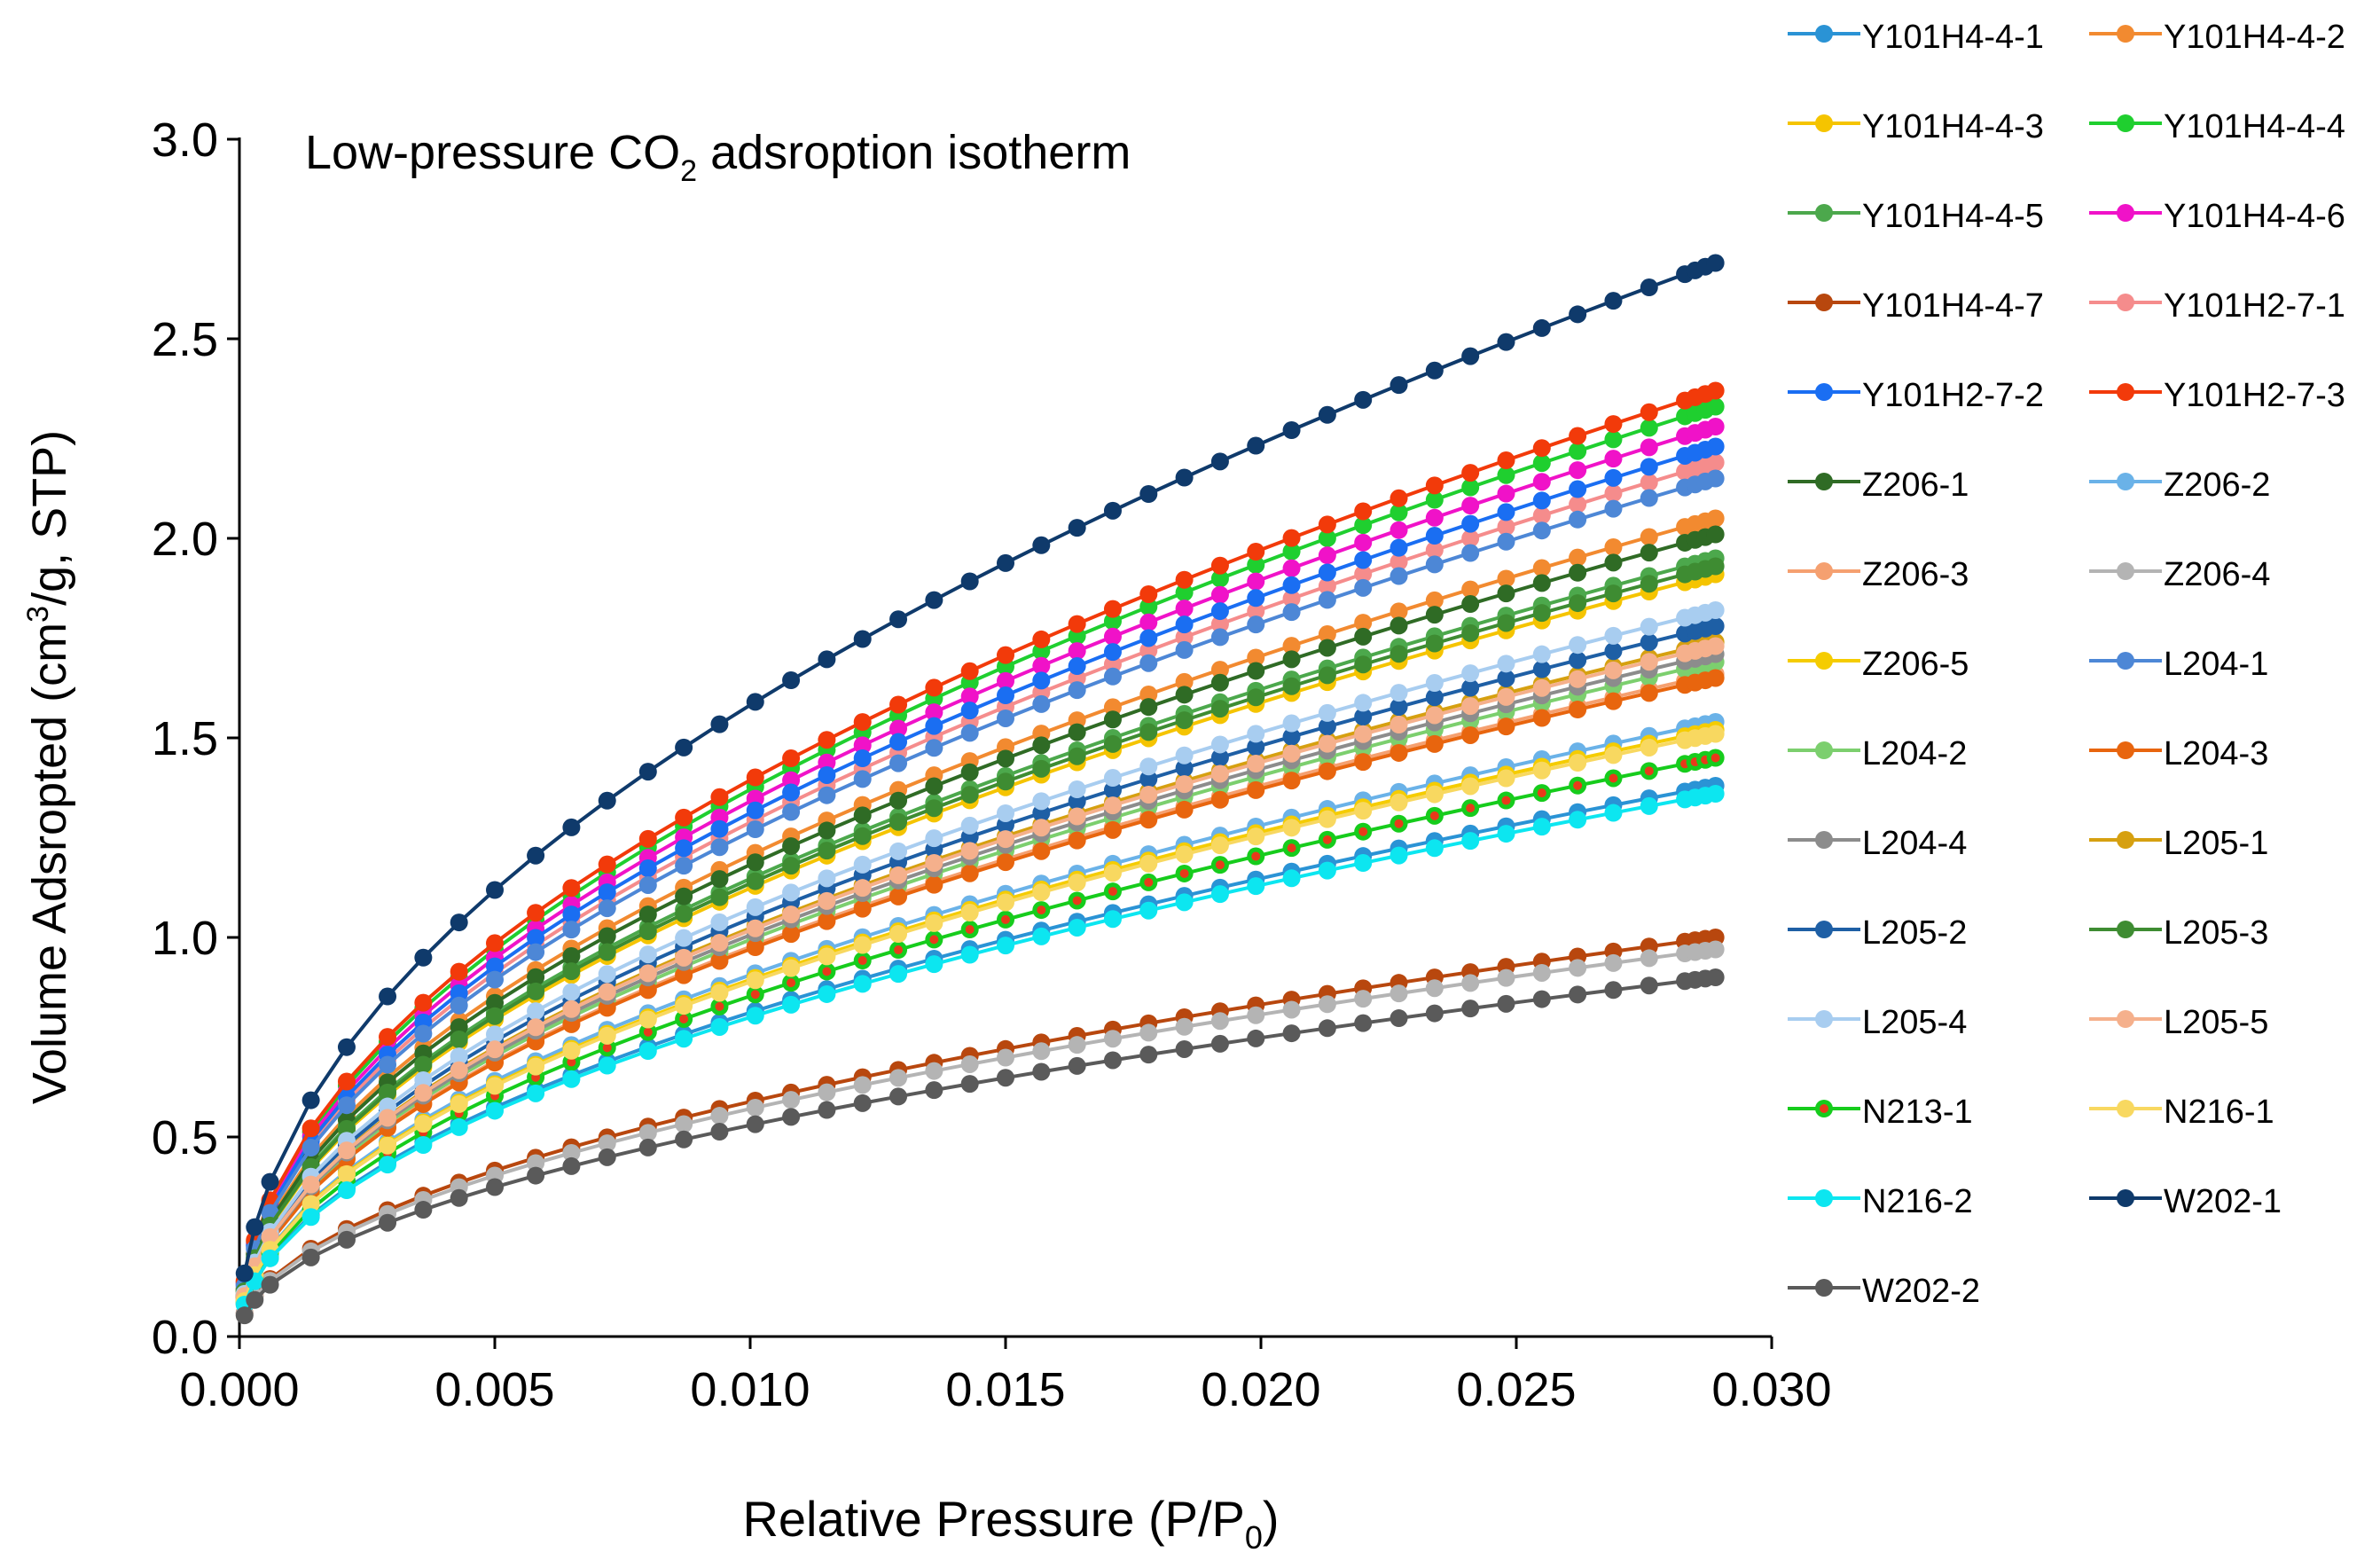 The height and width of the screenshot is (1568, 2380). What do you see at coordinates (239, 1389) in the screenshot?
I see `x-tick-label: 0.000` at bounding box center [239, 1389].